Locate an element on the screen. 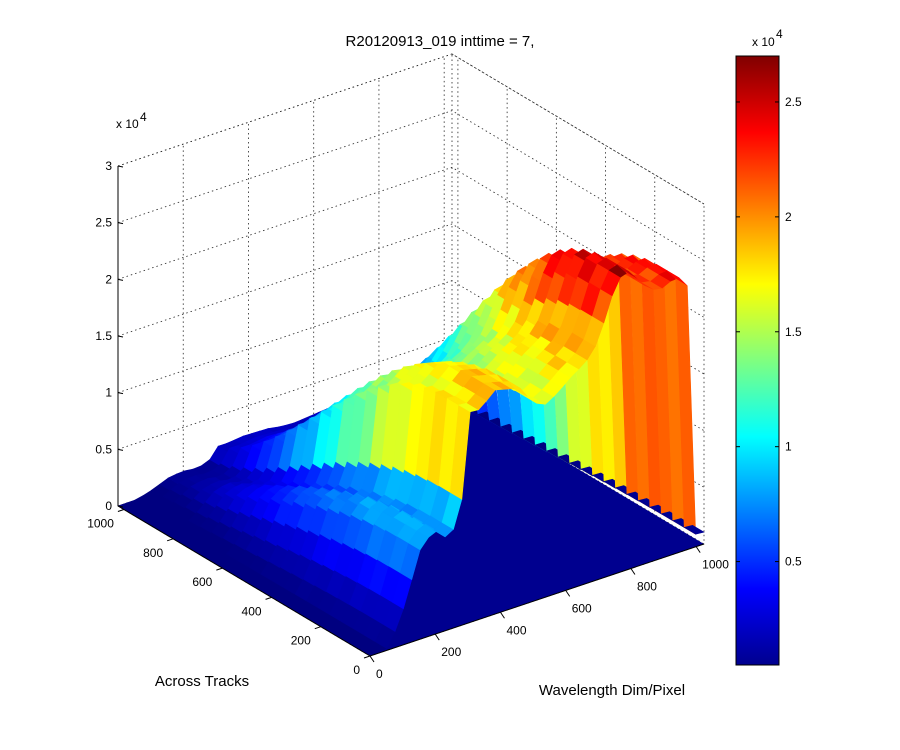  chart-title: R20120913_019 inttime = 7, is located at coordinates (440, 41).